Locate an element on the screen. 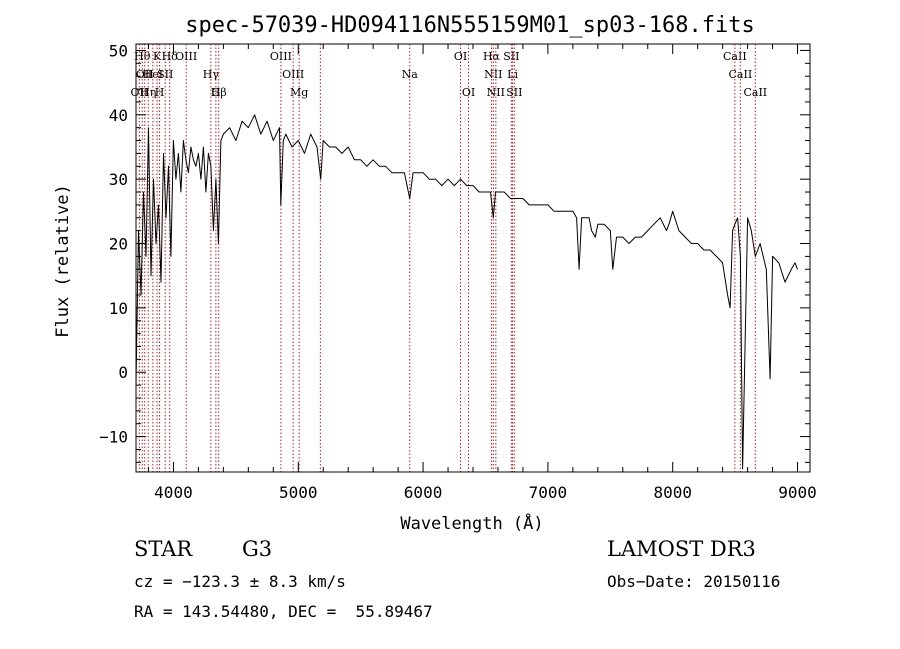 The height and width of the screenshot is (649, 900). line-marker-label-20: Hα is located at coordinates (492, 56).